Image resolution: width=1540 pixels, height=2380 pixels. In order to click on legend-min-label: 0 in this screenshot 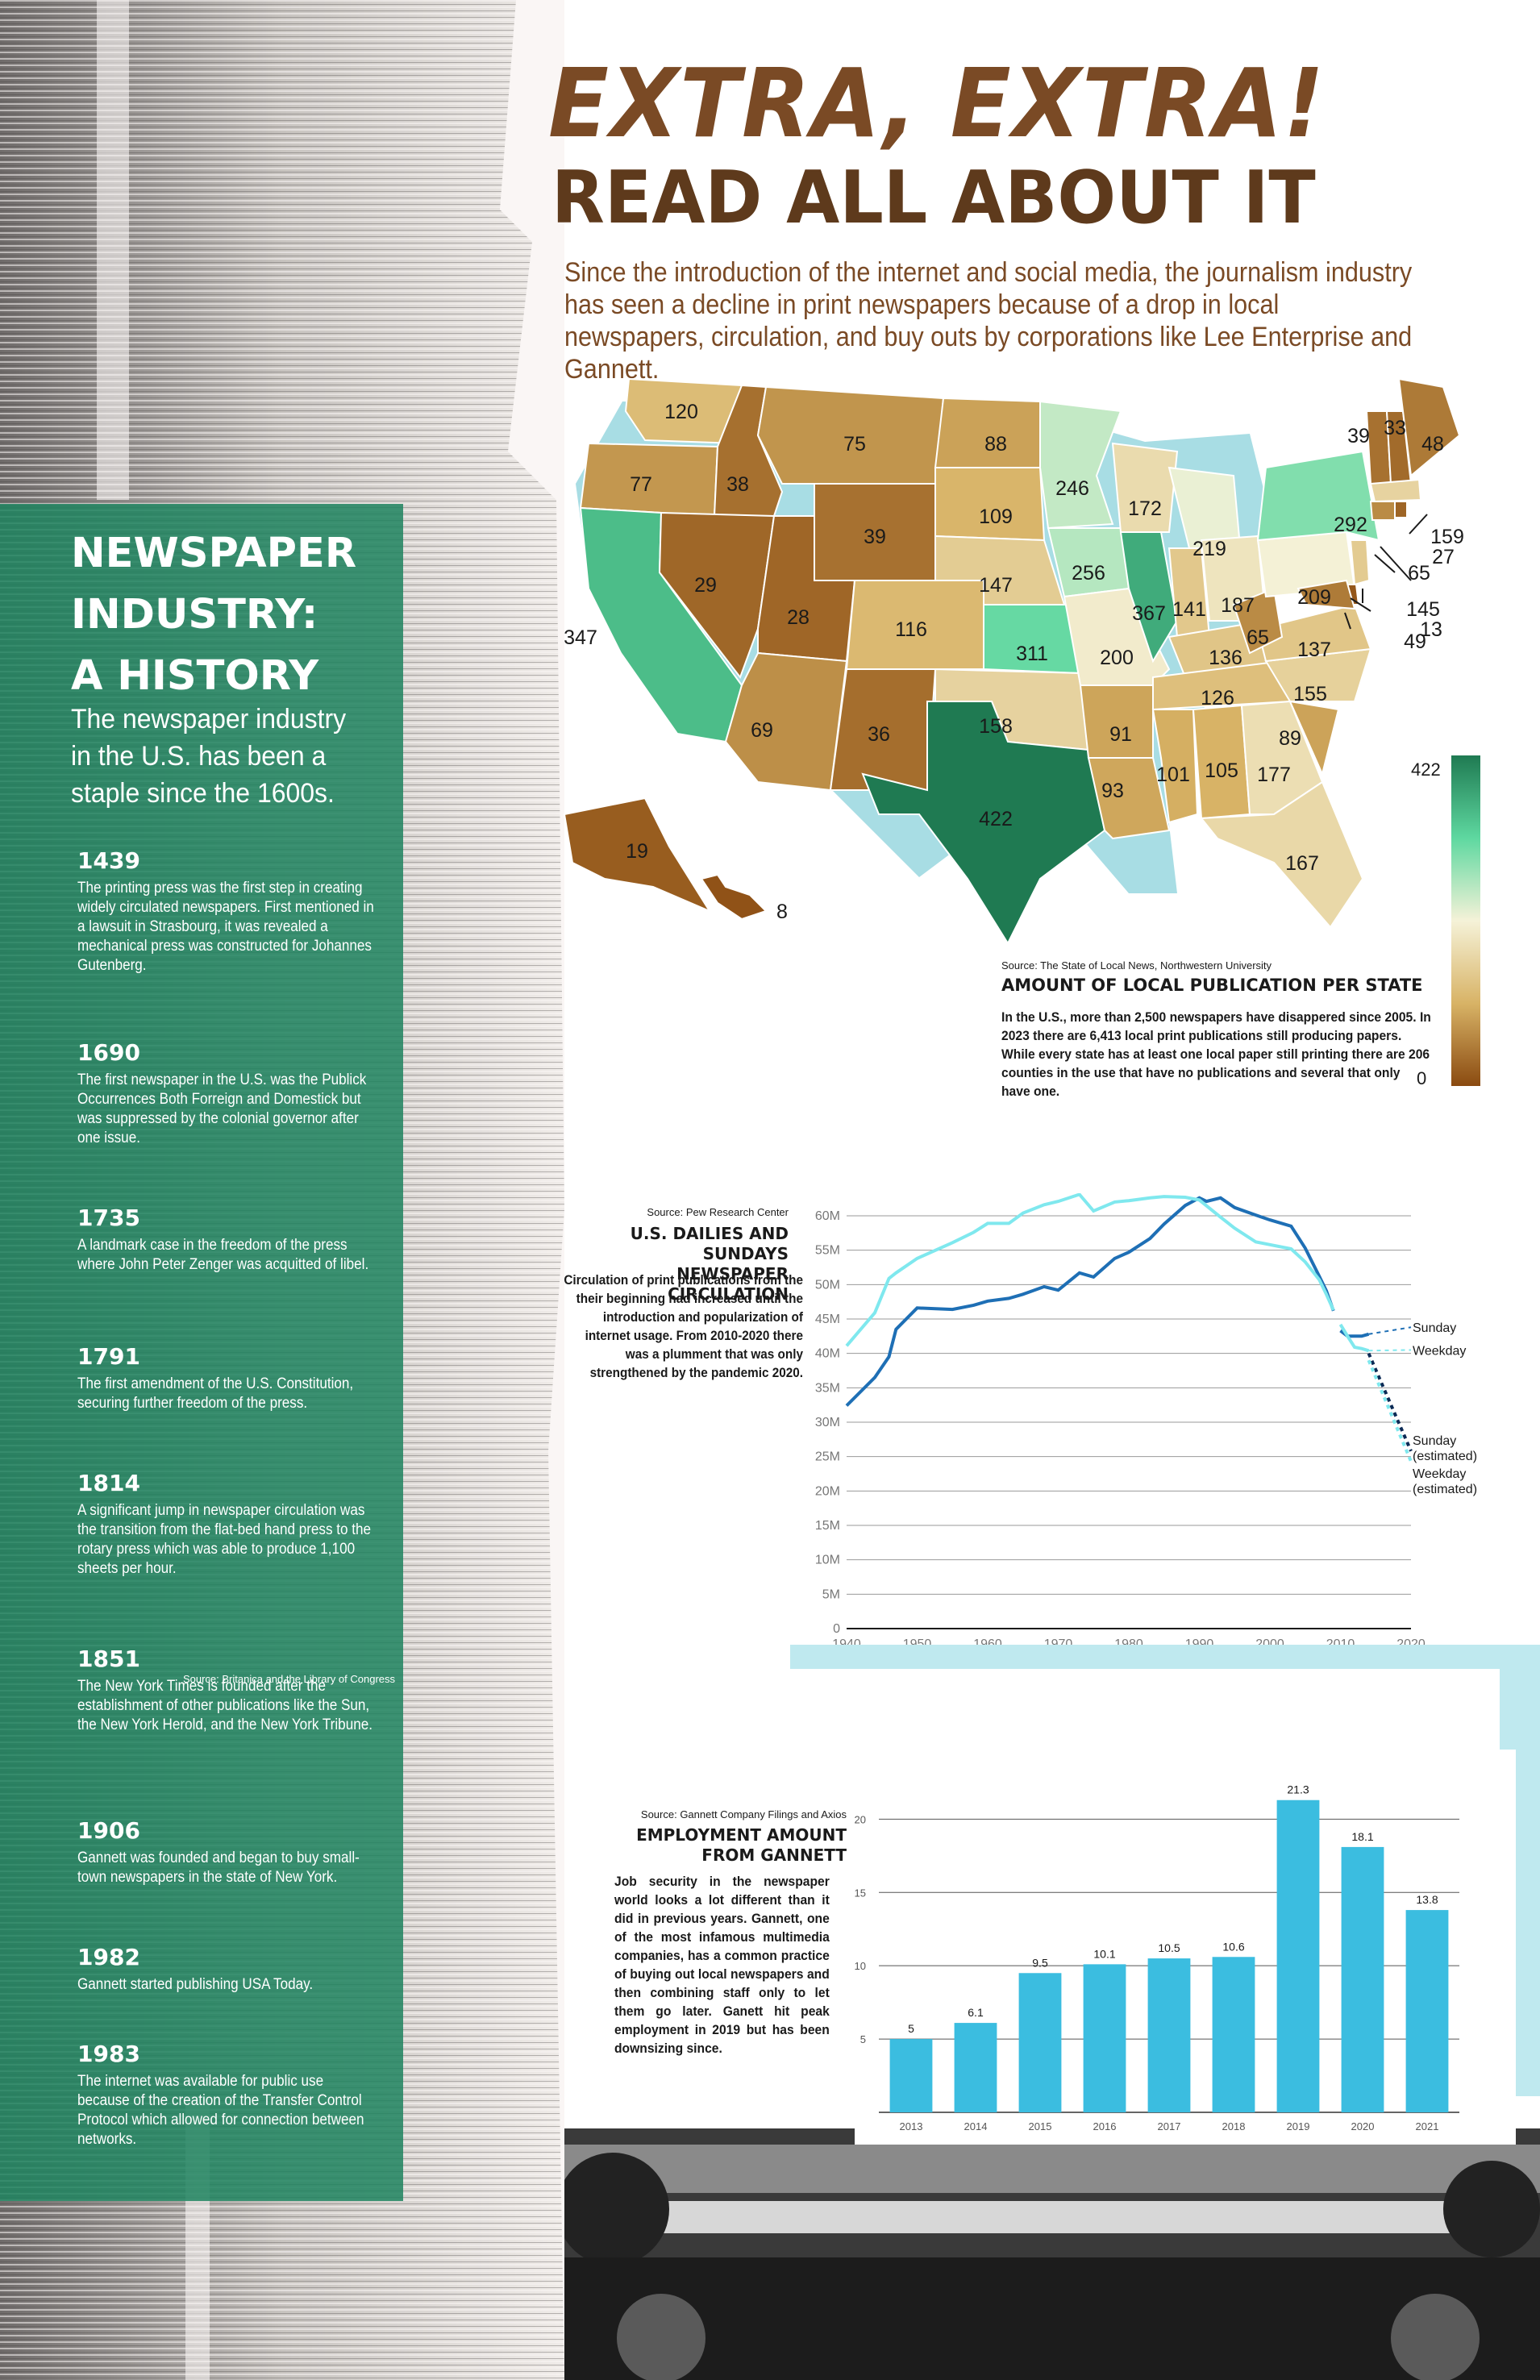, I will do `click(1422, 1078)`.